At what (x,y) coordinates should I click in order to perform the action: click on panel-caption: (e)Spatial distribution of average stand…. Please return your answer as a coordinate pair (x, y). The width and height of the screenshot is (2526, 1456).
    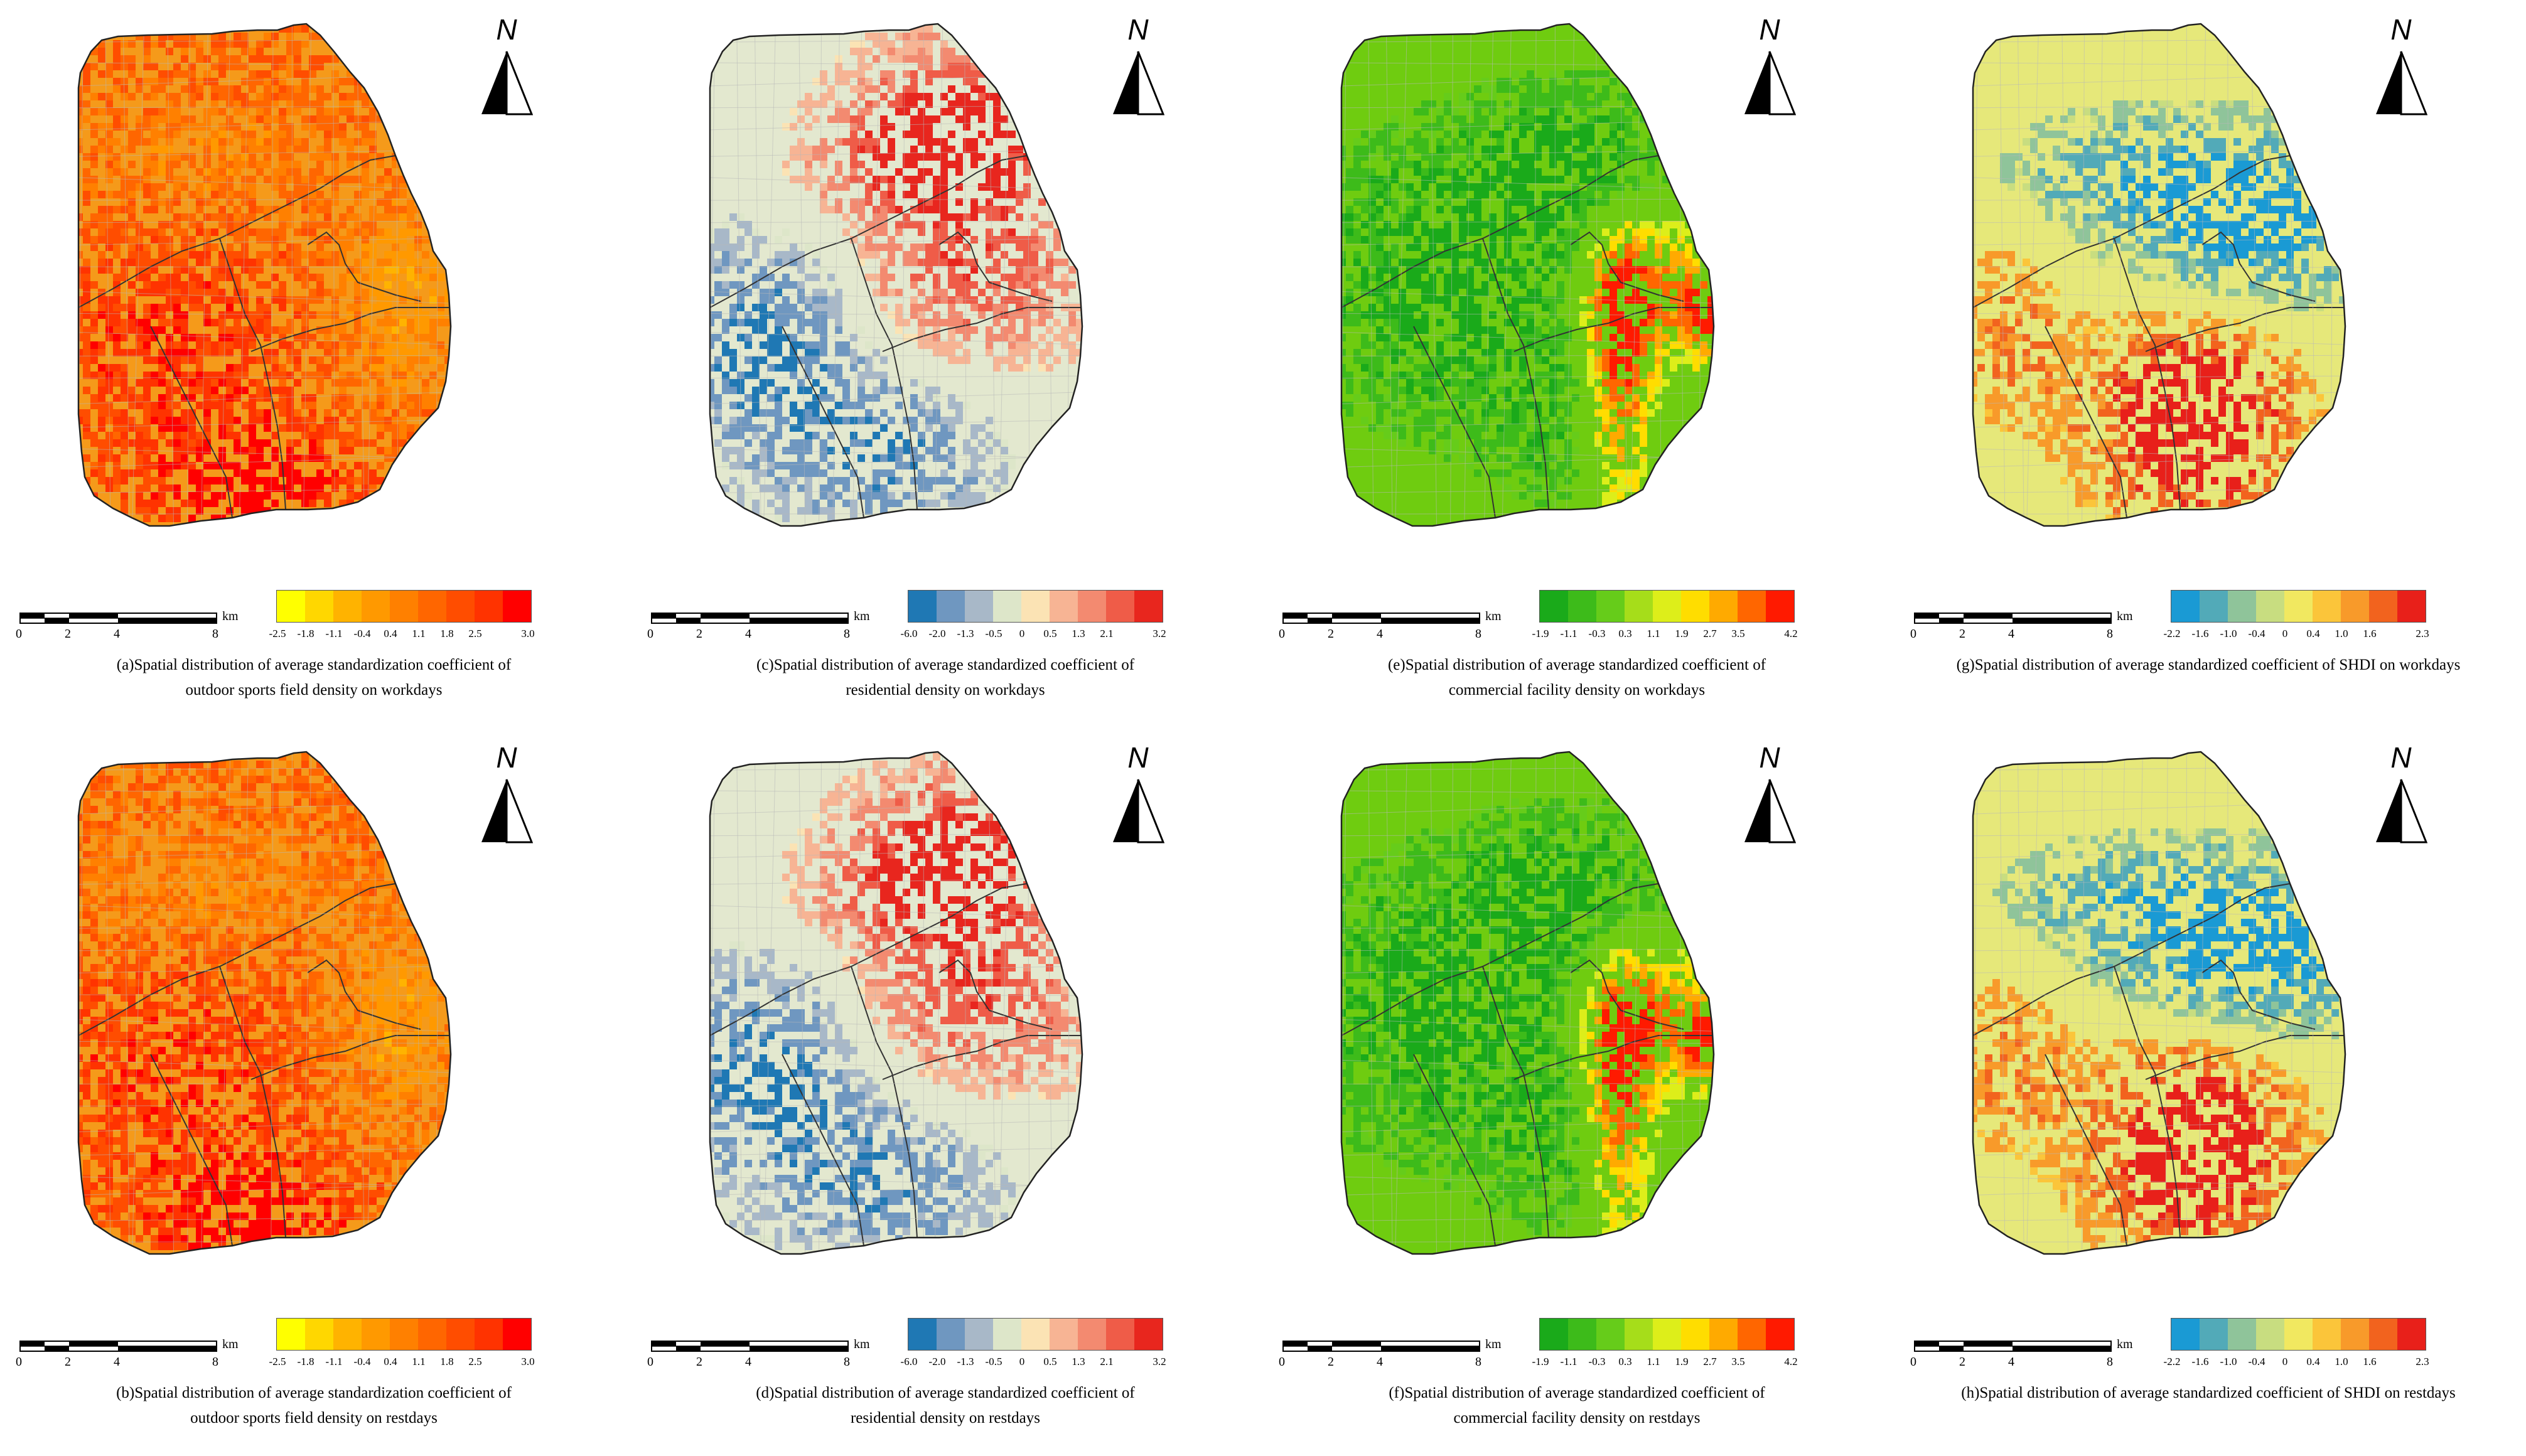
    Looking at the image, I should click on (1577, 678).